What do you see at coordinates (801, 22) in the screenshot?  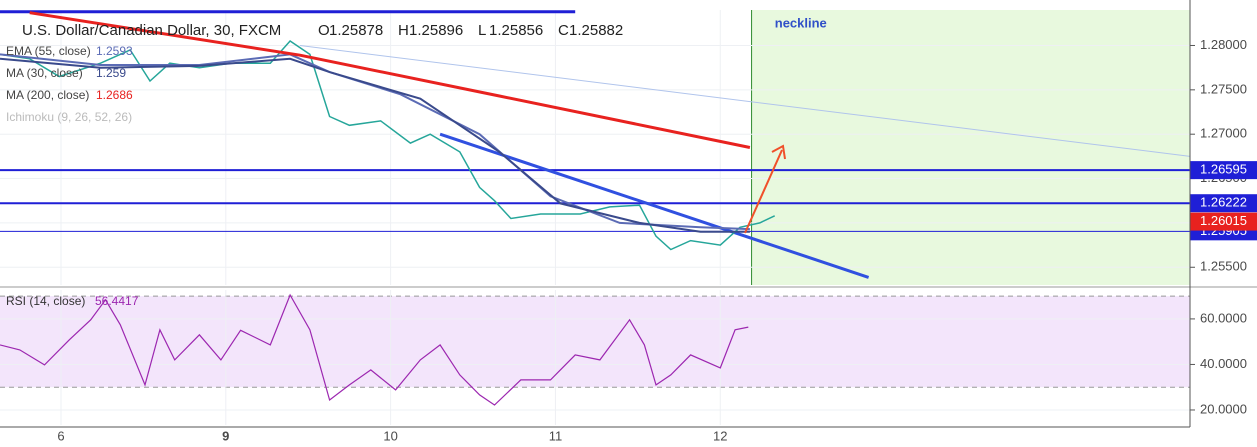 I see `zone-label: neckline` at bounding box center [801, 22].